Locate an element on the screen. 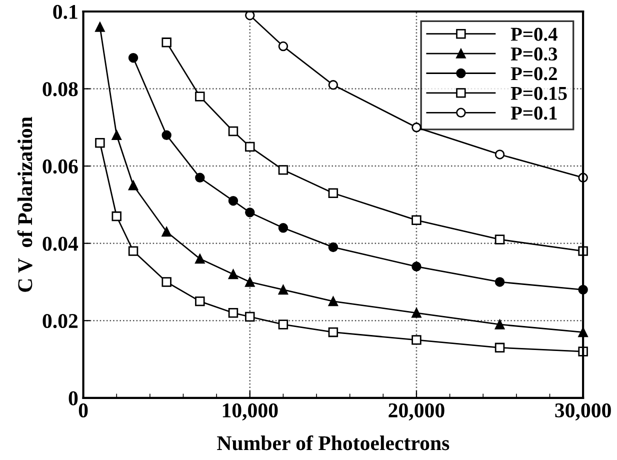 The width and height of the screenshot is (617, 460). y-tick-label: 0.08 is located at coordinates (60, 89).